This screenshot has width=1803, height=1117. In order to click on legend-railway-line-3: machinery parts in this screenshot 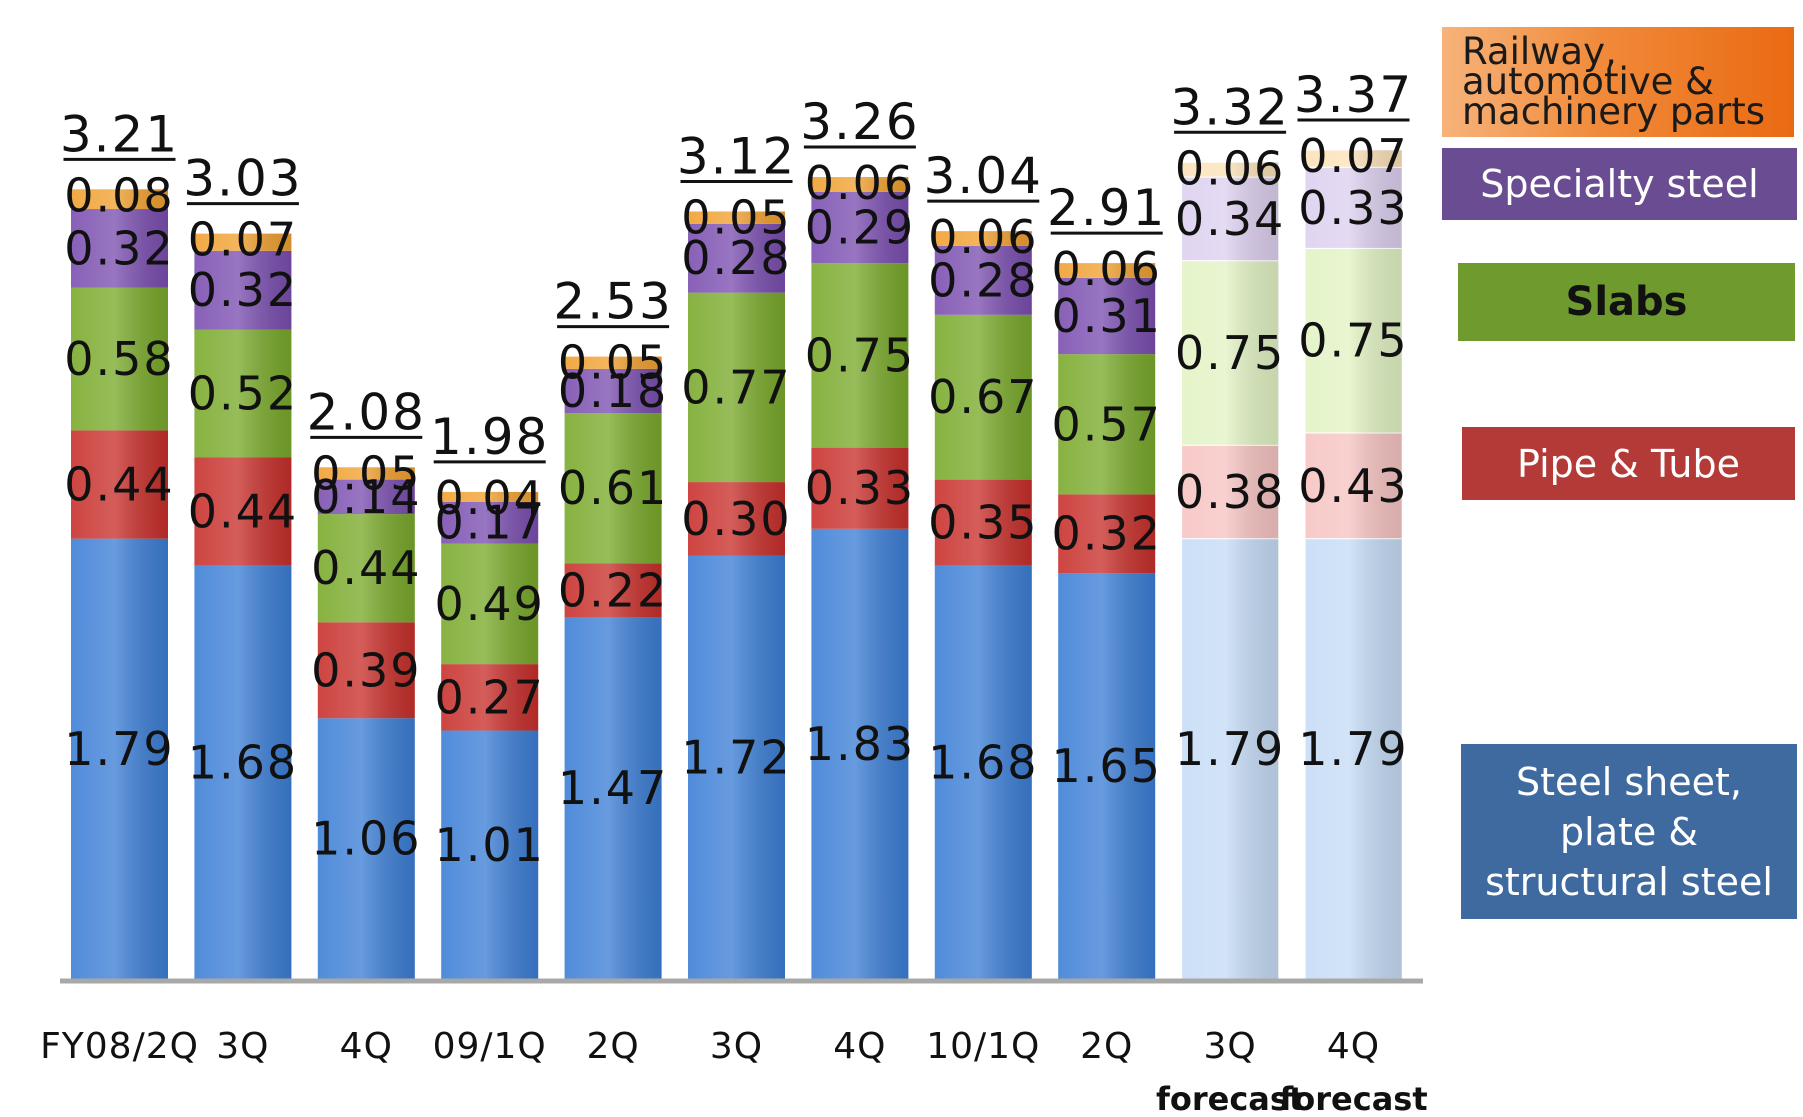, I will do `click(1614, 111)`.